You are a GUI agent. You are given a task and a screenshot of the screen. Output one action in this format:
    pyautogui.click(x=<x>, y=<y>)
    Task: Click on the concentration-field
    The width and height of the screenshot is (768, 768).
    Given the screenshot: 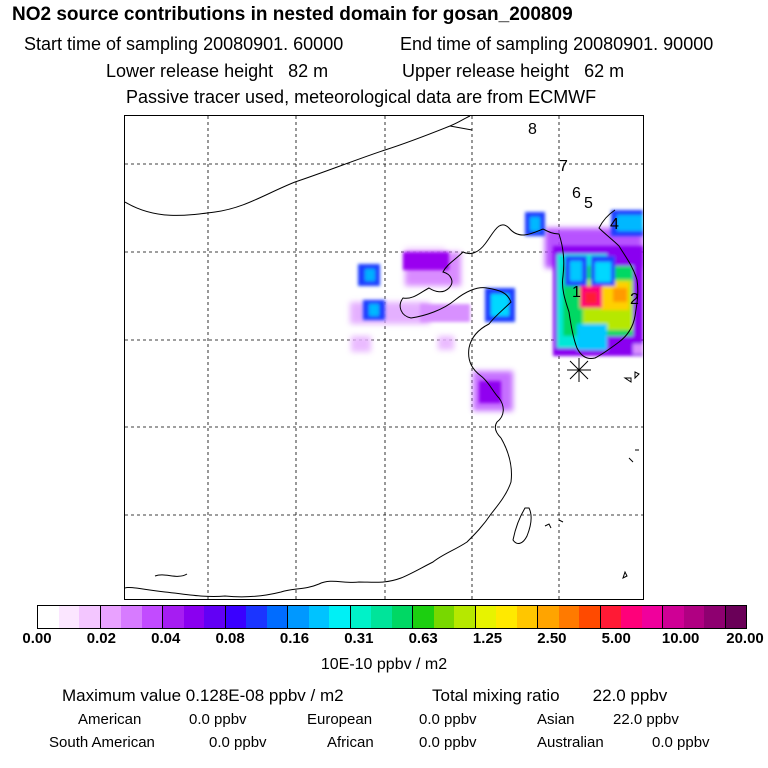 What is the action you would take?
    pyautogui.click(x=496, y=310)
    